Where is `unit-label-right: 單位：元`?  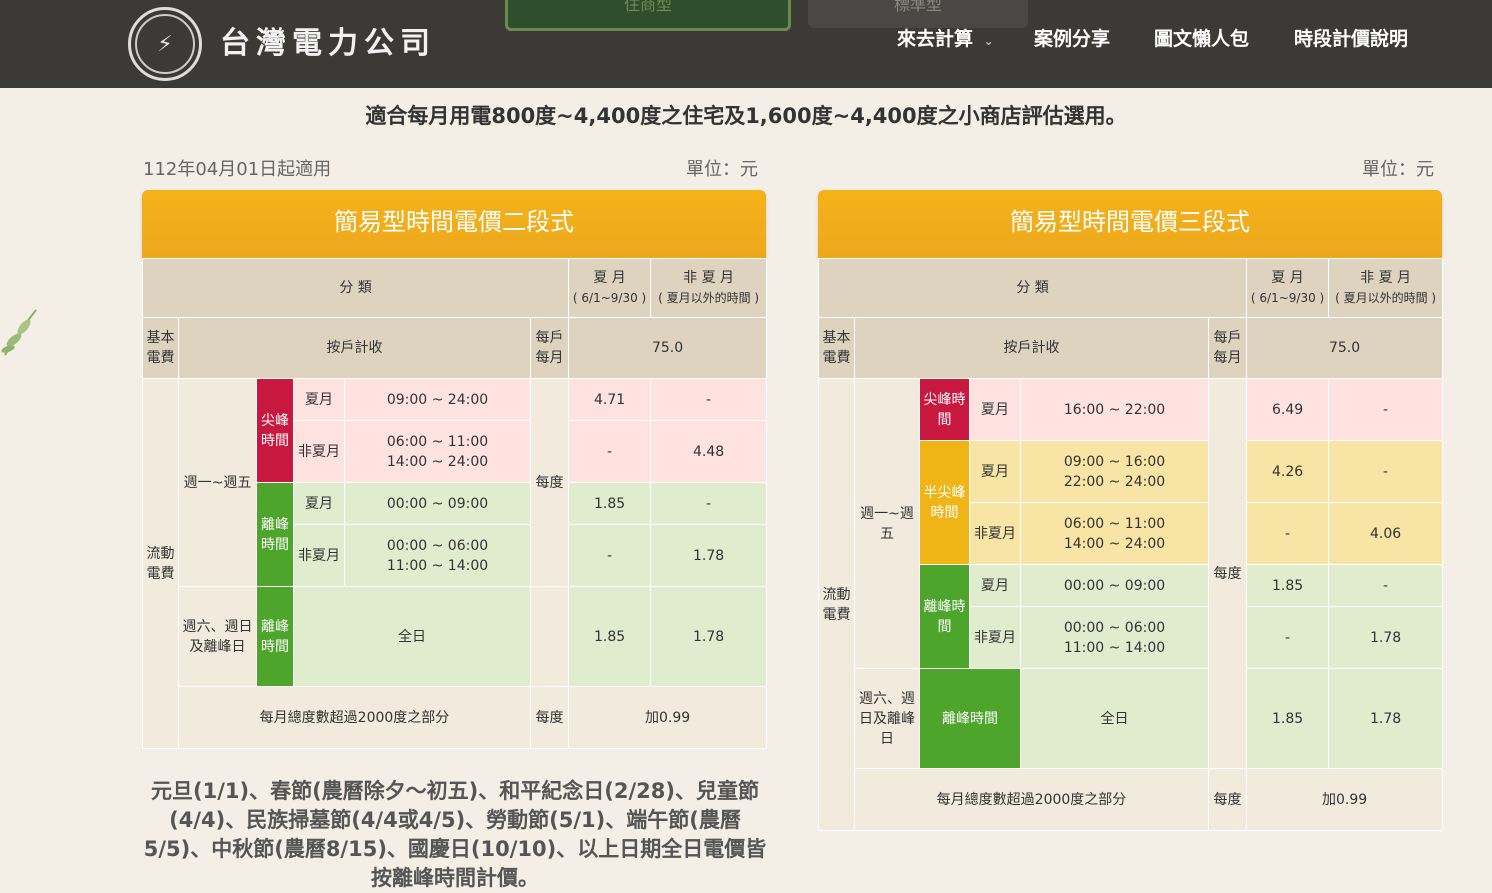
unit-label-right: 單位：元 is located at coordinates (1398, 169).